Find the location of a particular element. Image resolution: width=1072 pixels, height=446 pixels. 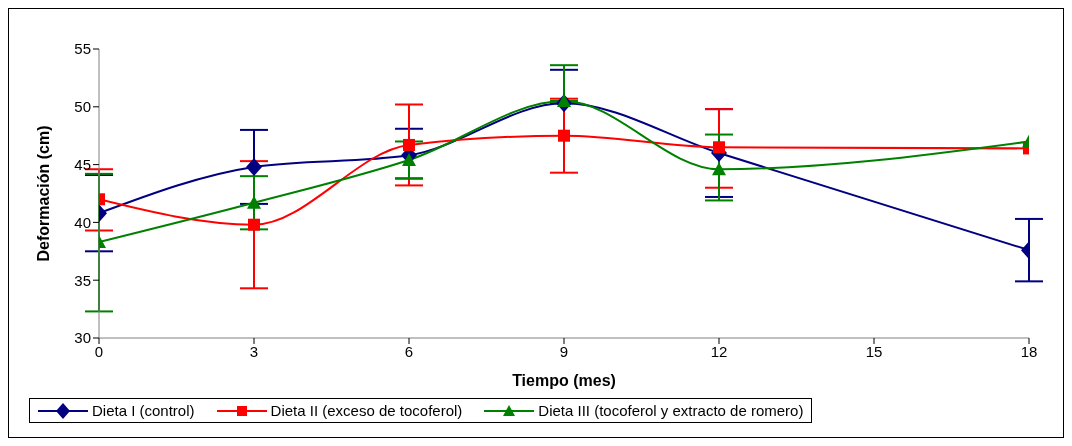

y-tick-label: 35 is located at coordinates (82, 280).